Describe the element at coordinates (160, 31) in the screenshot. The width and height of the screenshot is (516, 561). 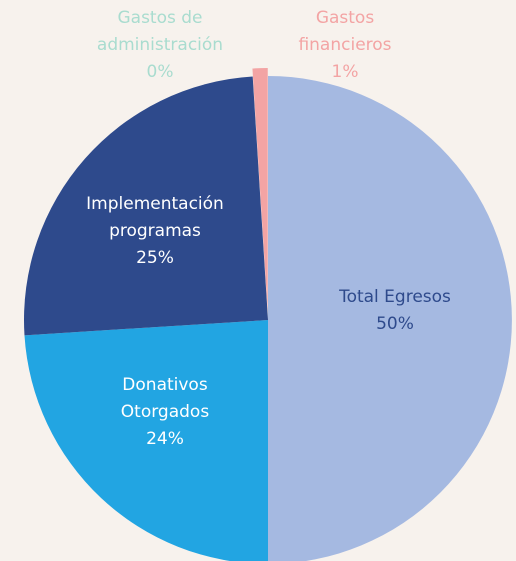
I see `category-label: Gastos de administración` at that location.